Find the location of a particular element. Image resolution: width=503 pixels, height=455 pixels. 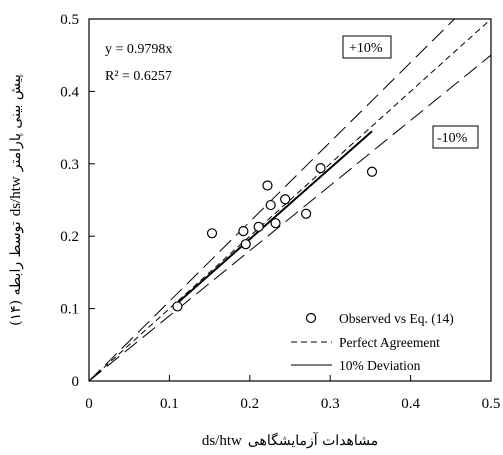

legend-label-perfect: Perfect Agreement is located at coordinates (389, 342).